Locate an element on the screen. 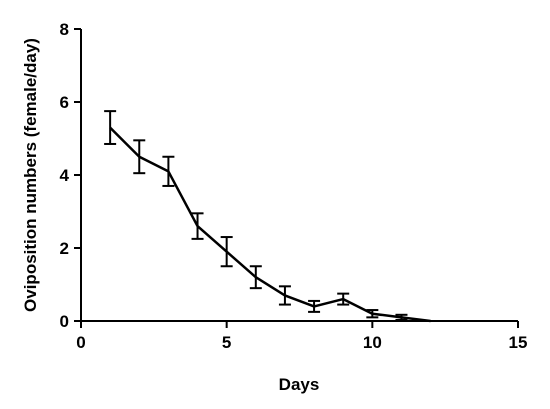 This screenshot has height=409, width=550. x-axis-title: Days is located at coordinates (299, 384).